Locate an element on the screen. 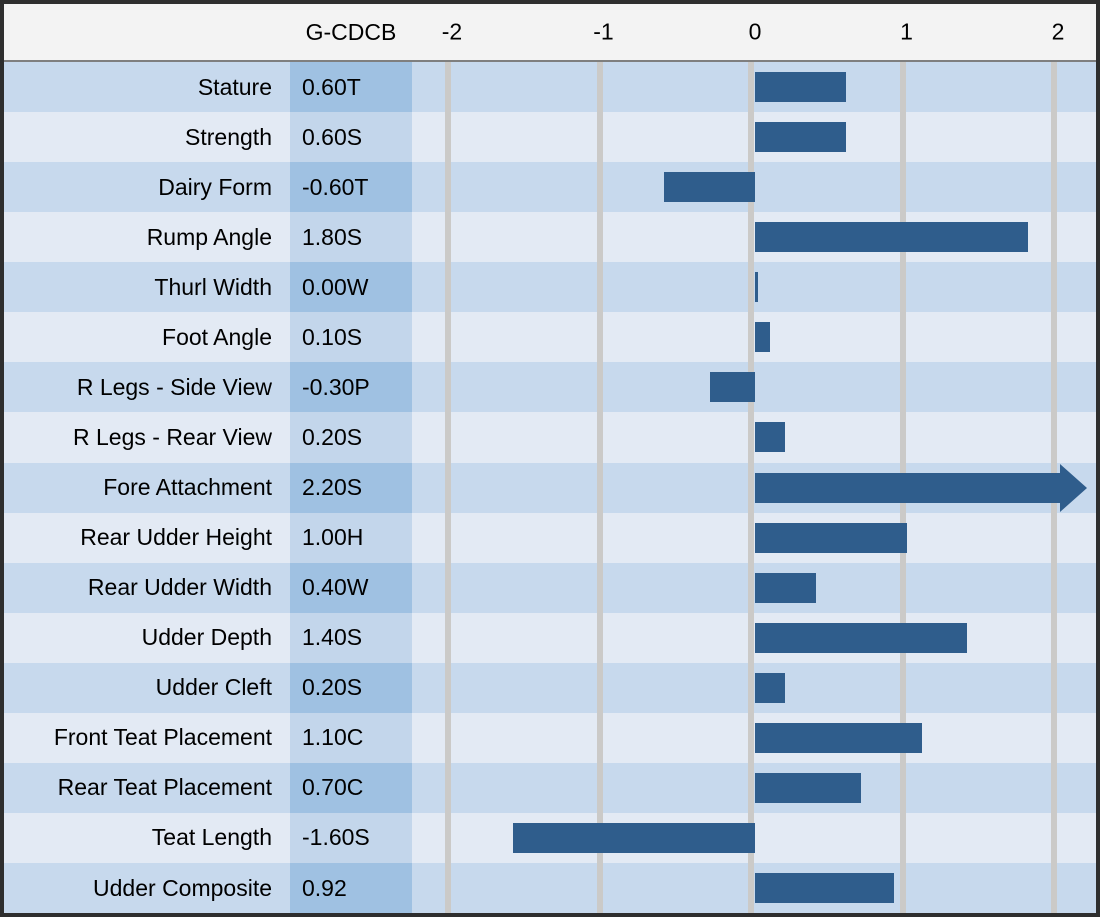 This screenshot has height=917, width=1100. table-row: R Legs - Rear View 0.20S is located at coordinates (550, 437).